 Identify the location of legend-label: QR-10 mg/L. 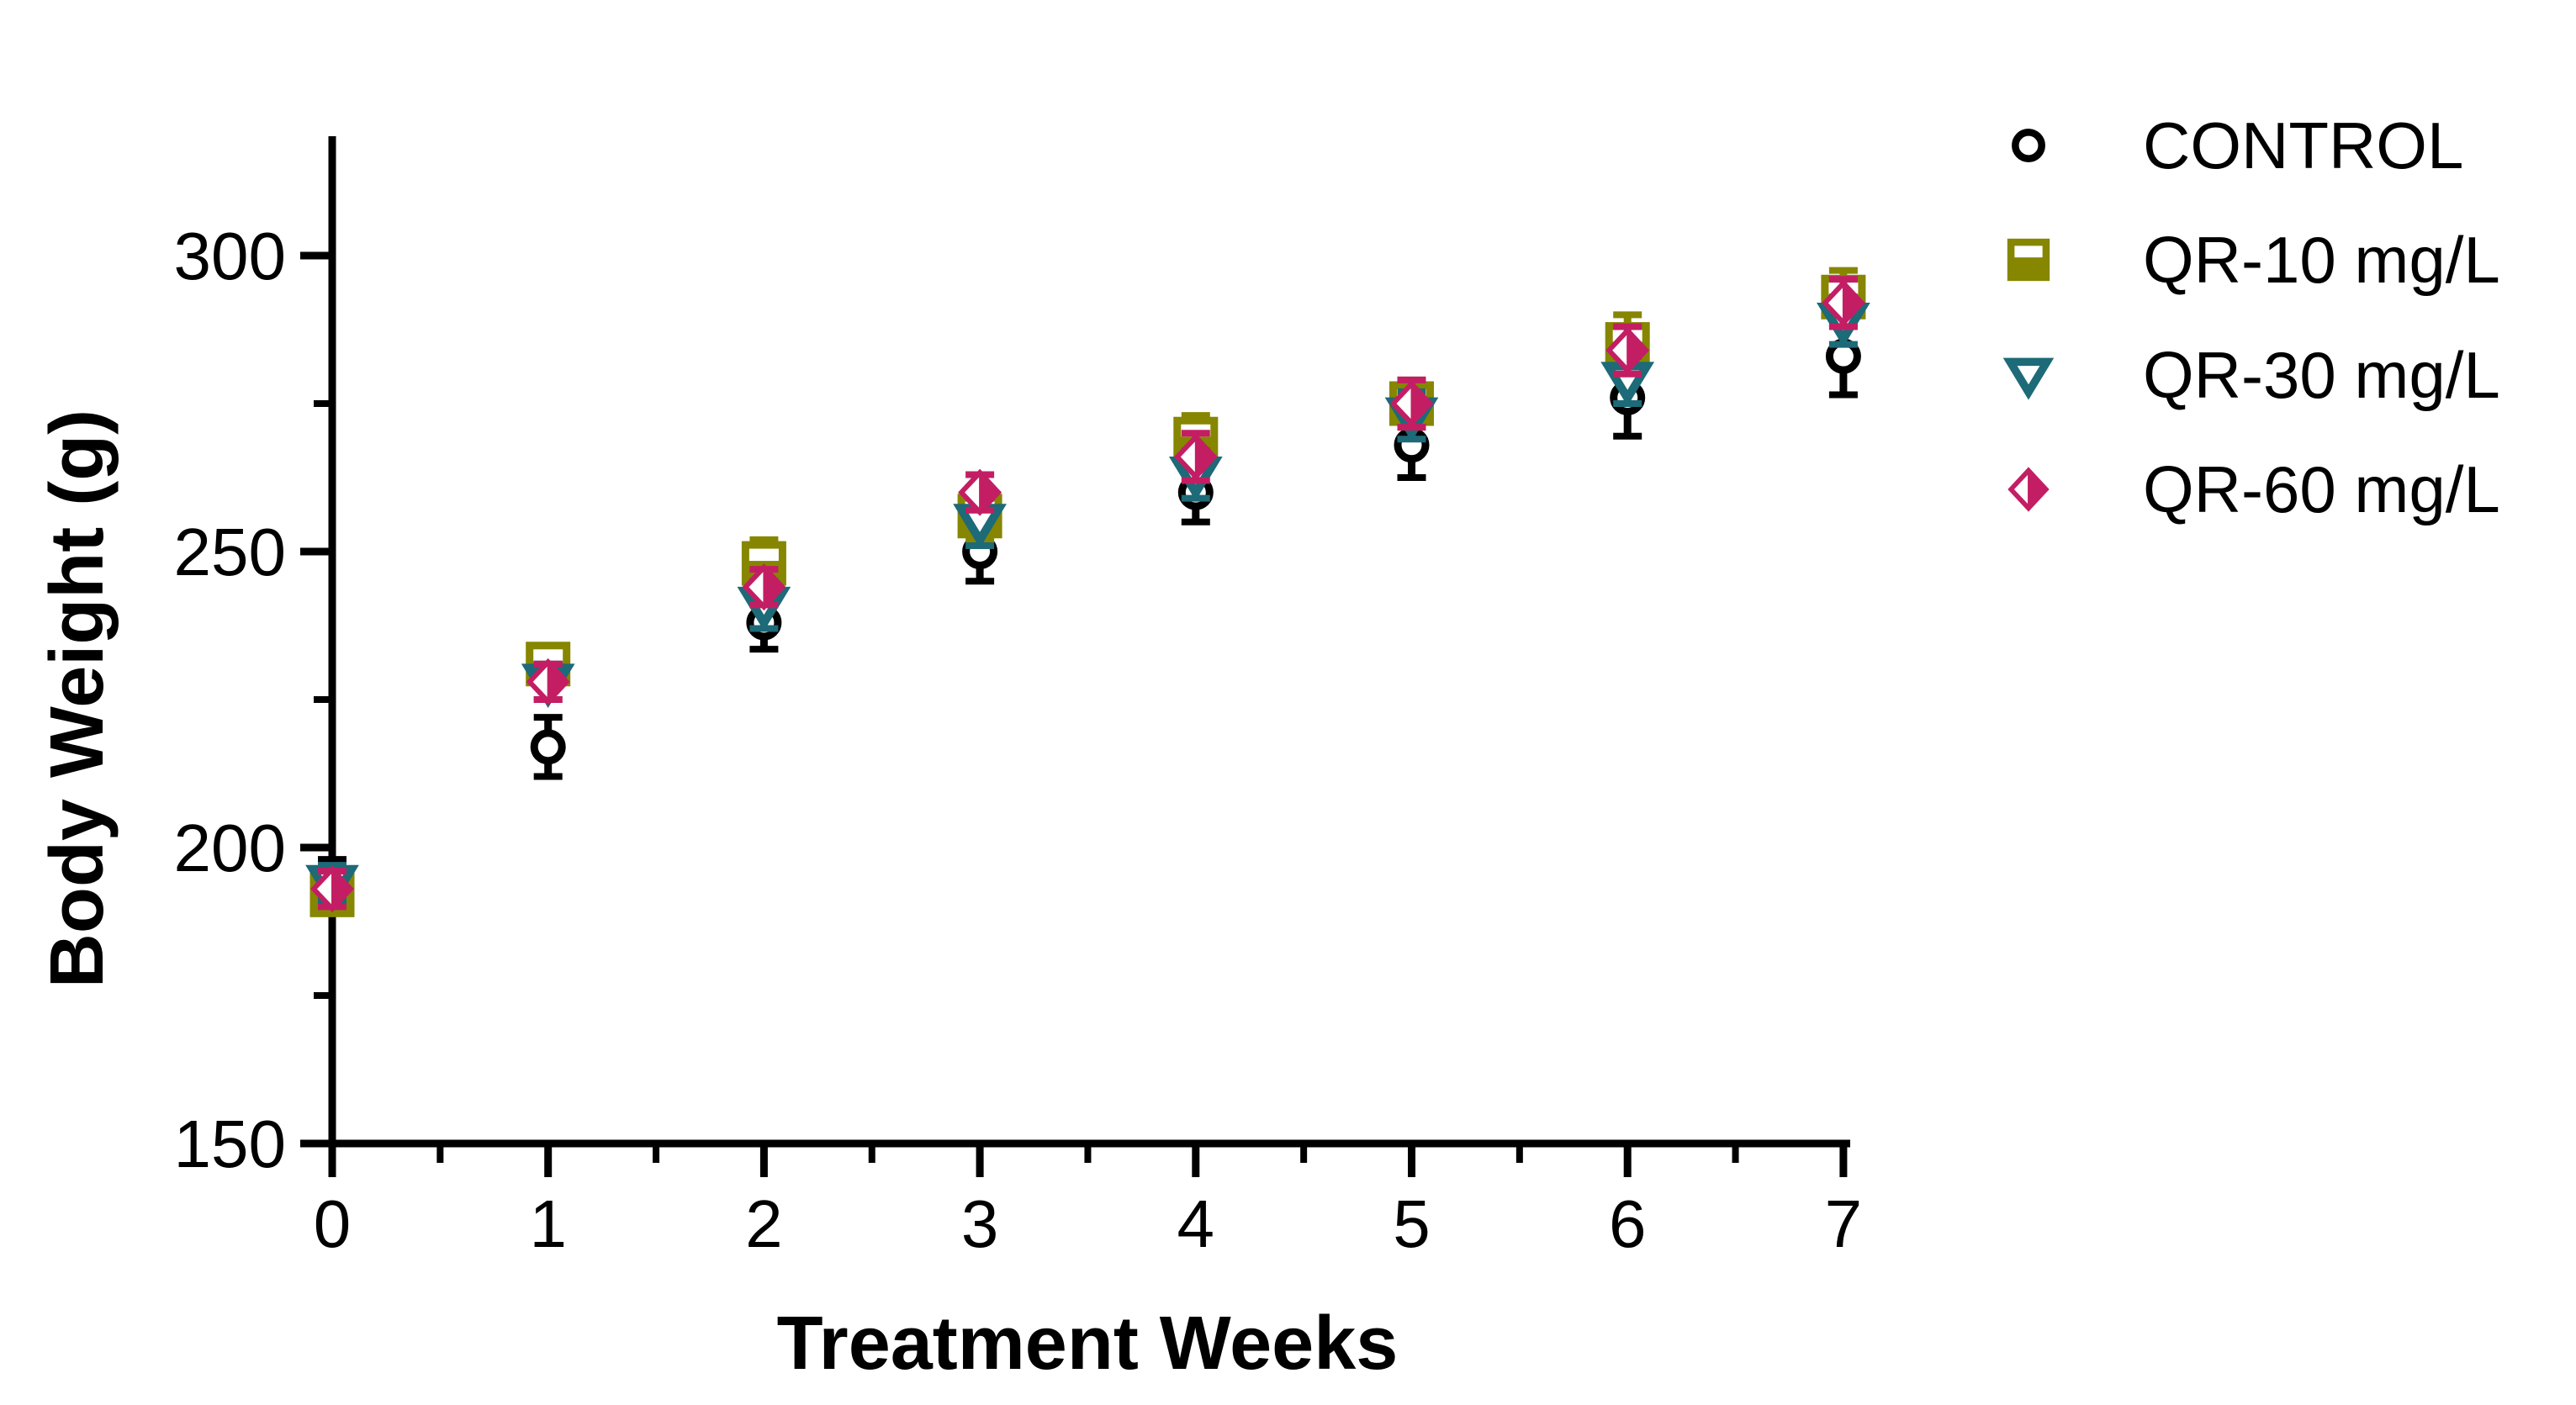
(2321, 260).